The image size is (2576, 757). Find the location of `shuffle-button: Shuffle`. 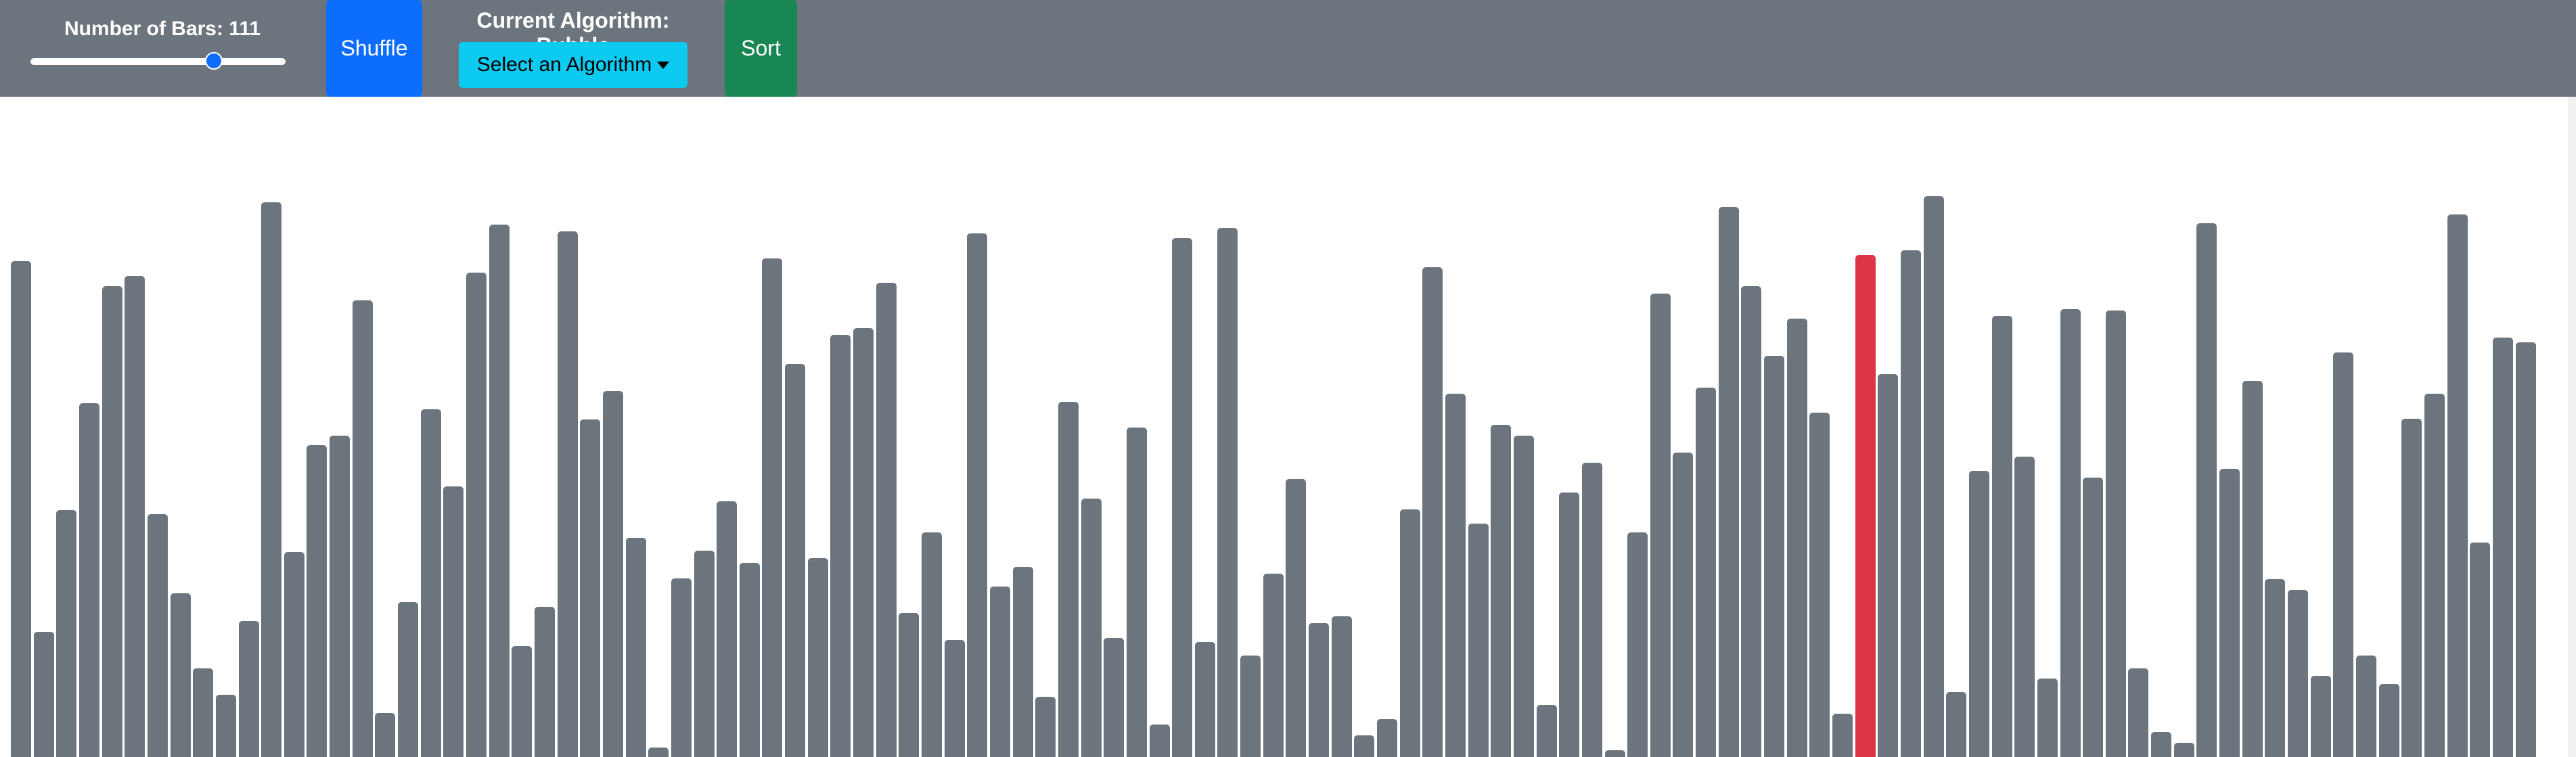

shuffle-button: Shuffle is located at coordinates (374, 48).